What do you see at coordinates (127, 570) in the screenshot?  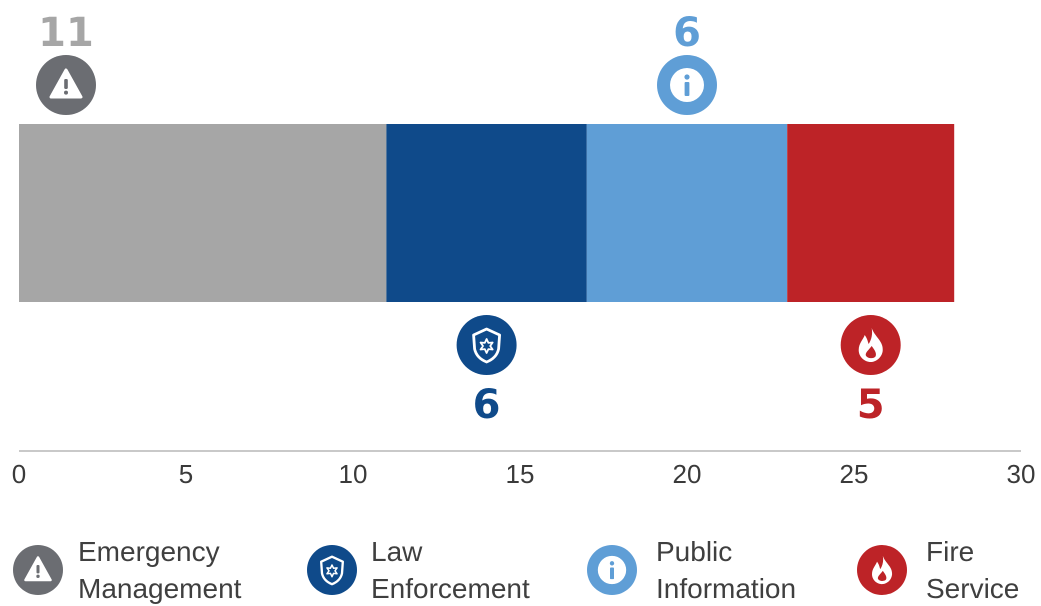 I see `legend-item-emergency-management: Emergency Management` at bounding box center [127, 570].